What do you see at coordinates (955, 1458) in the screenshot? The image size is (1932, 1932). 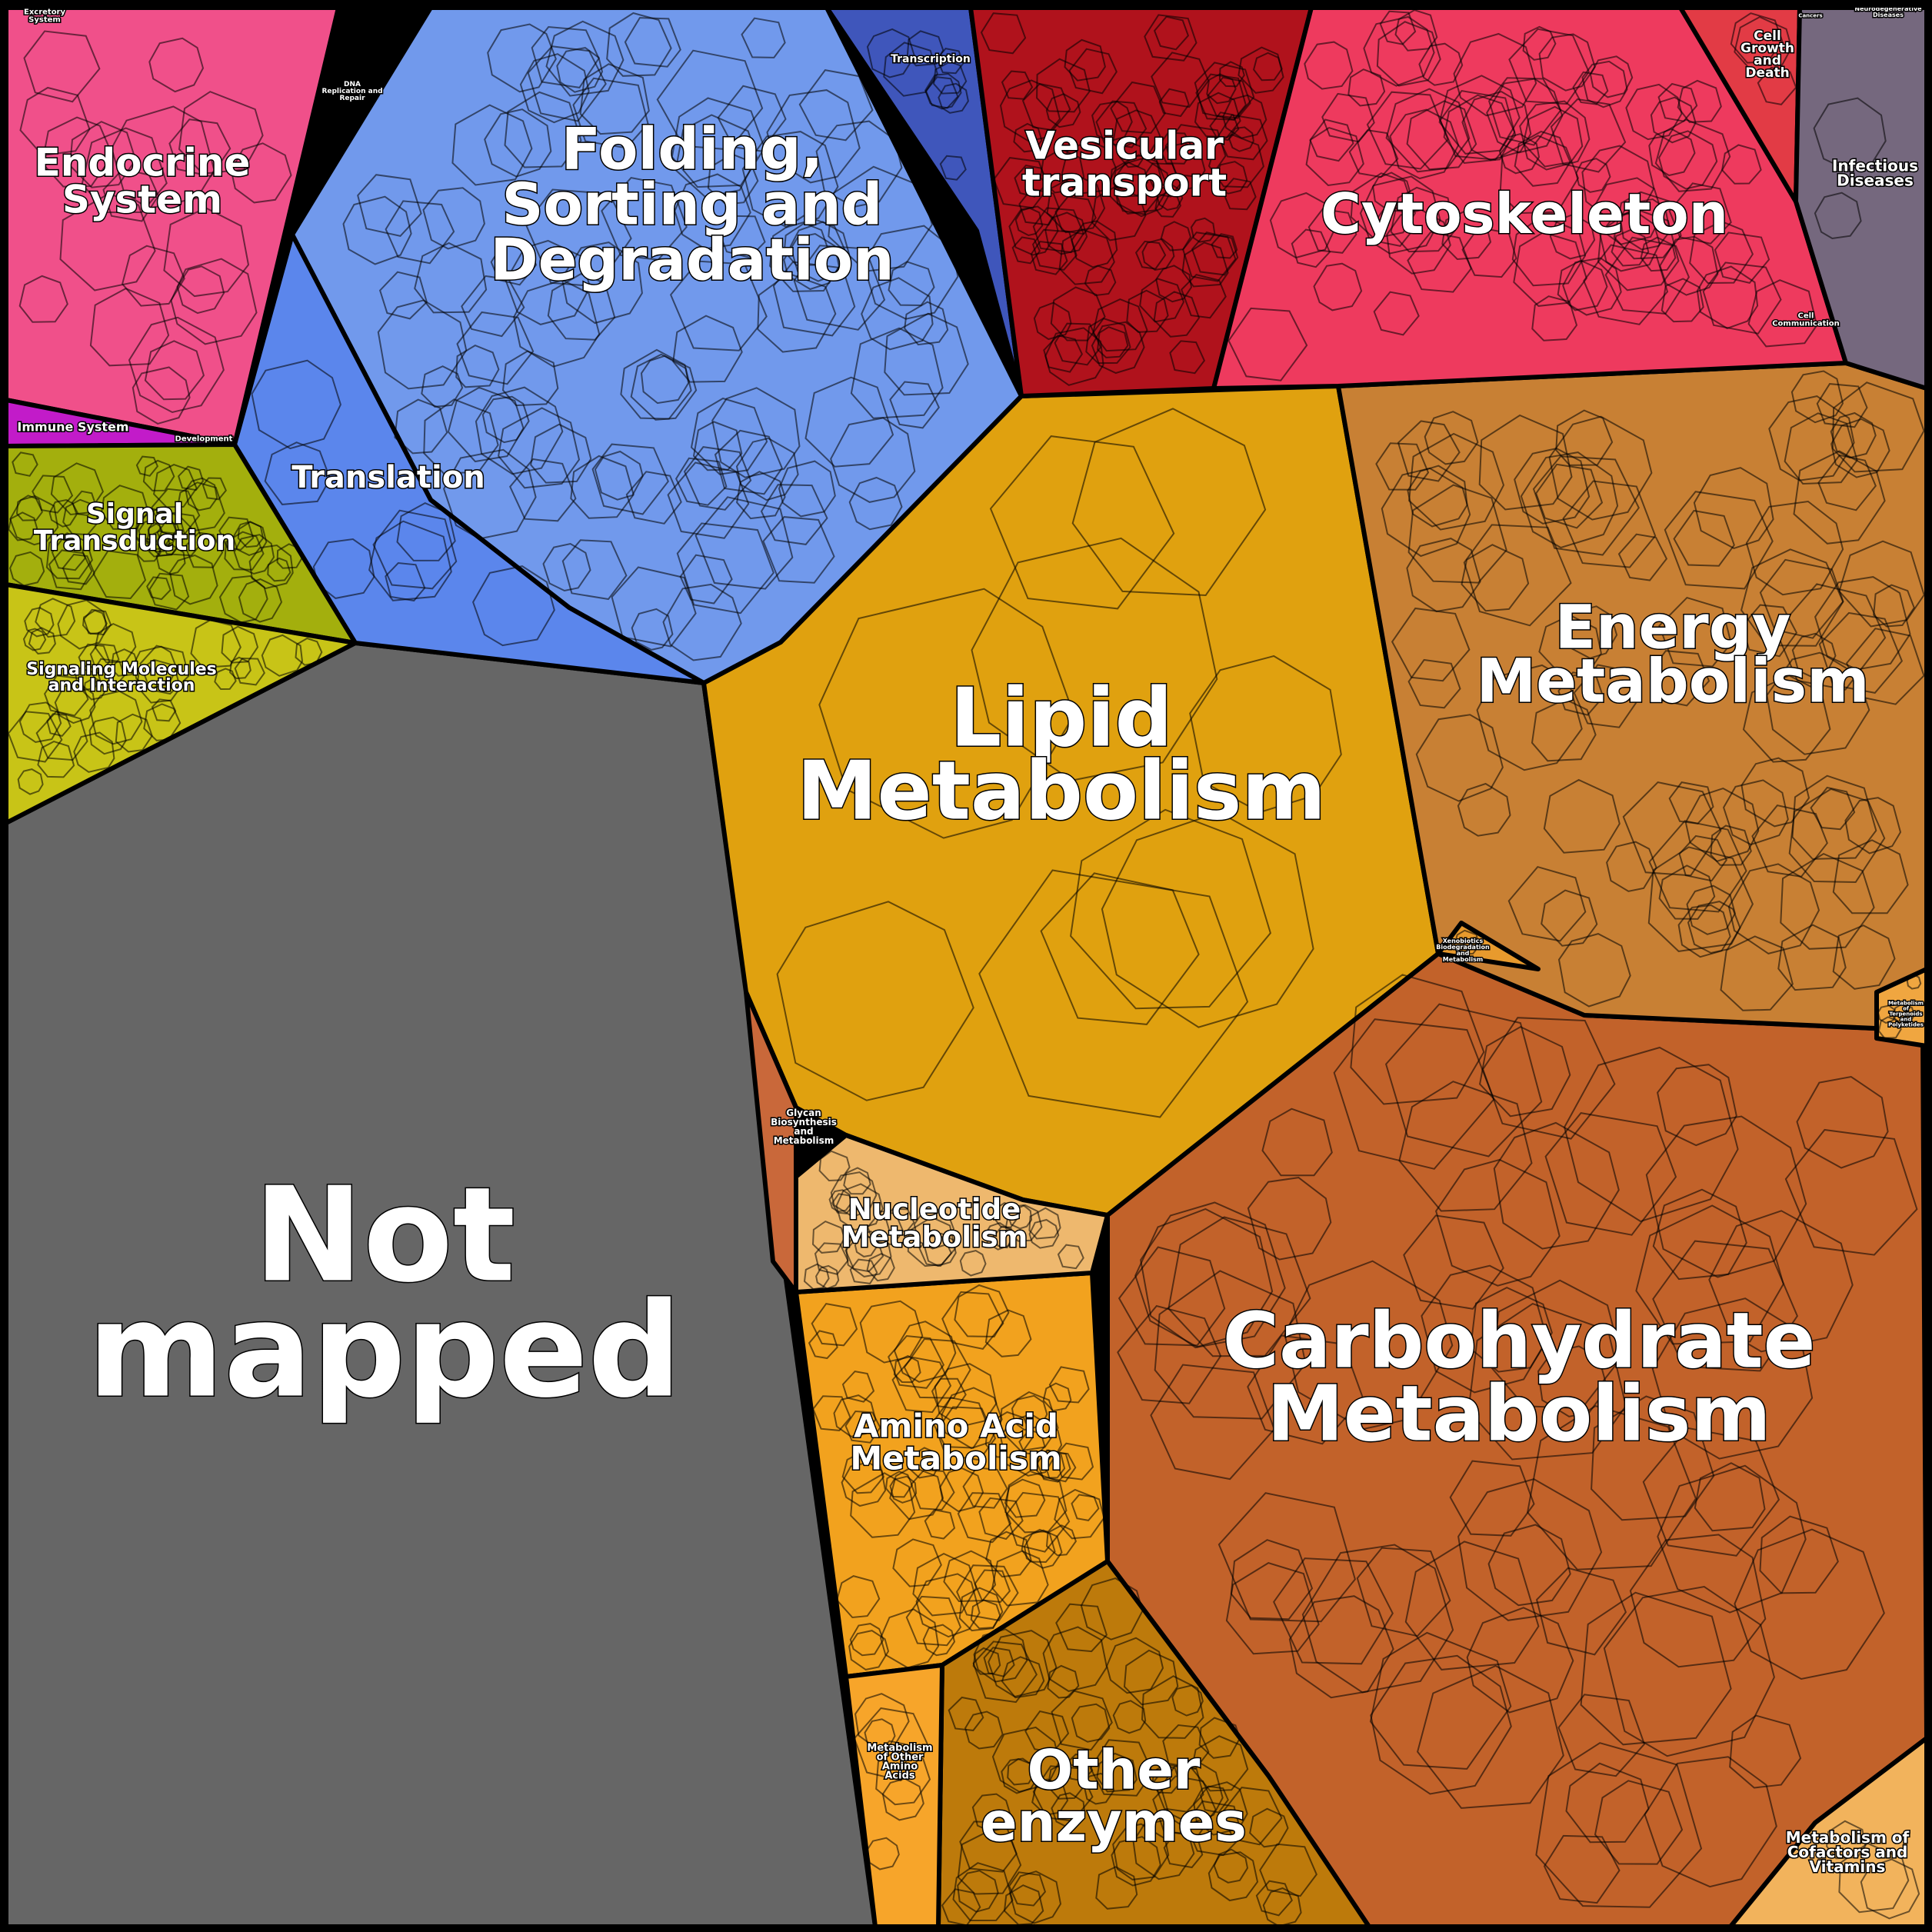 I see `amino-acid-label-line: Metabolism` at bounding box center [955, 1458].